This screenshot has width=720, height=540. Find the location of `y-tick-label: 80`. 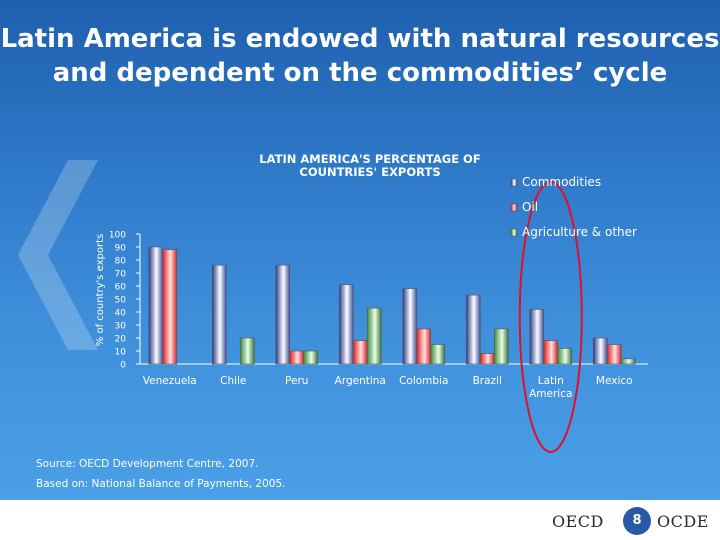

y-tick-label: 80 is located at coordinates (121, 262).